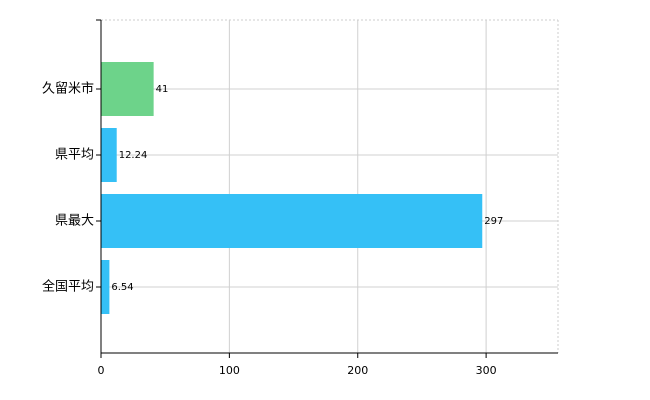 This screenshot has width=650, height=400. Describe the element at coordinates (68, 89) in the screenshot. I see `y-tick-label: 久留米市` at that location.